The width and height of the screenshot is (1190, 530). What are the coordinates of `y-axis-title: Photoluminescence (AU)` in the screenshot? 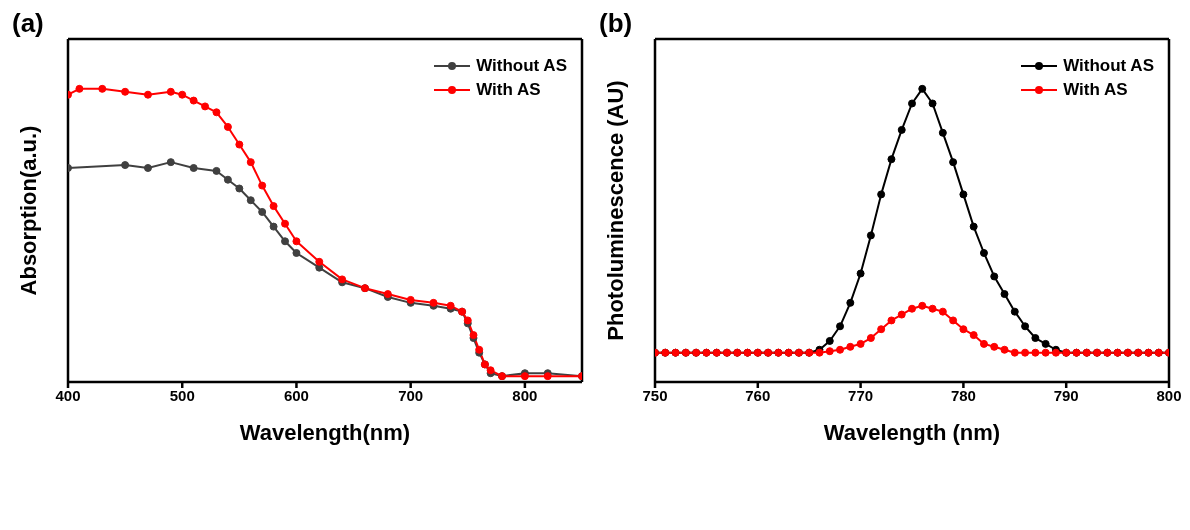 It's located at (615, 210).